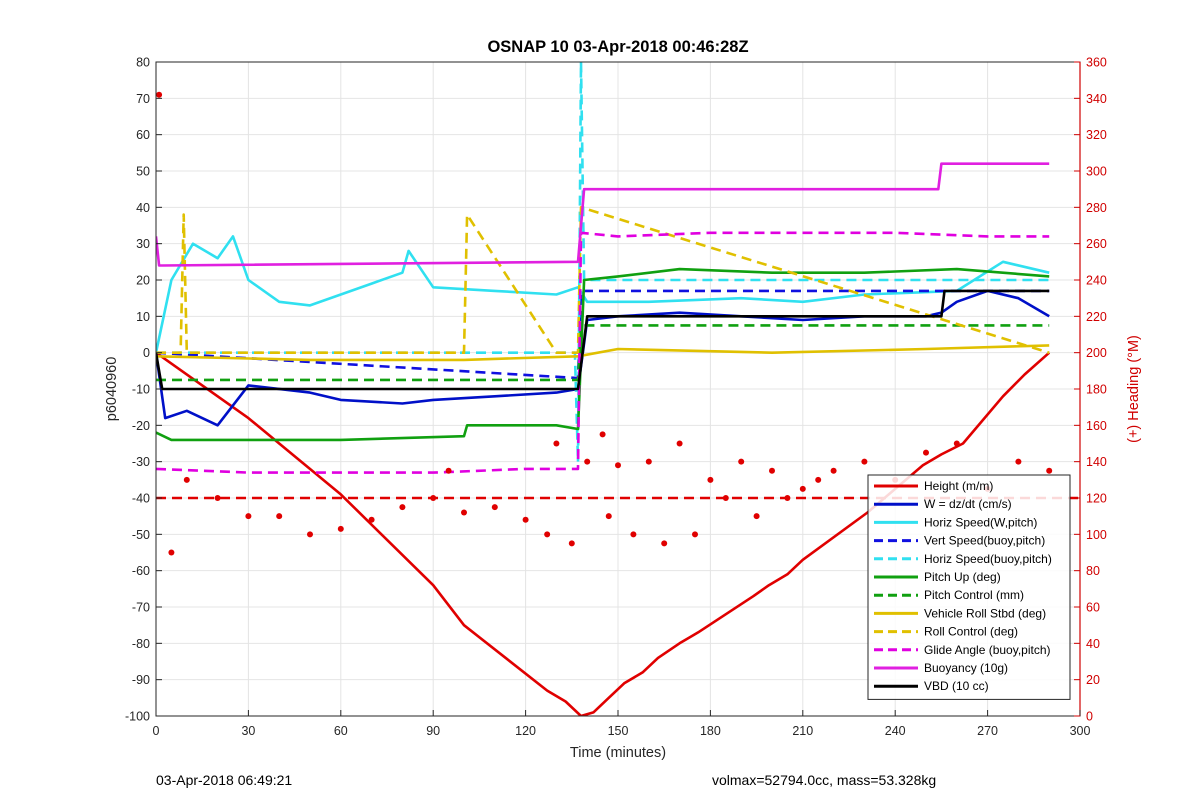 The height and width of the screenshot is (804, 1200). What do you see at coordinates (980, 522) in the screenshot?
I see `legend-entry: Horiz Speed(W,pitch)` at bounding box center [980, 522].